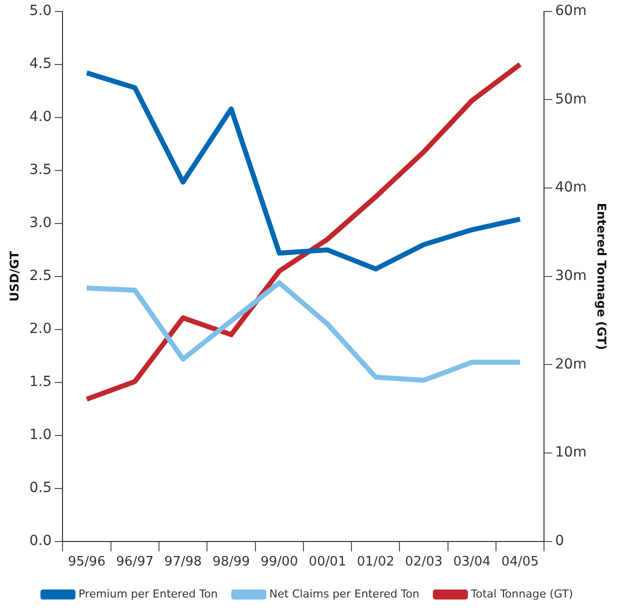  Describe the element at coordinates (472, 562) in the screenshot. I see `x-tick-label: 03/04` at that location.